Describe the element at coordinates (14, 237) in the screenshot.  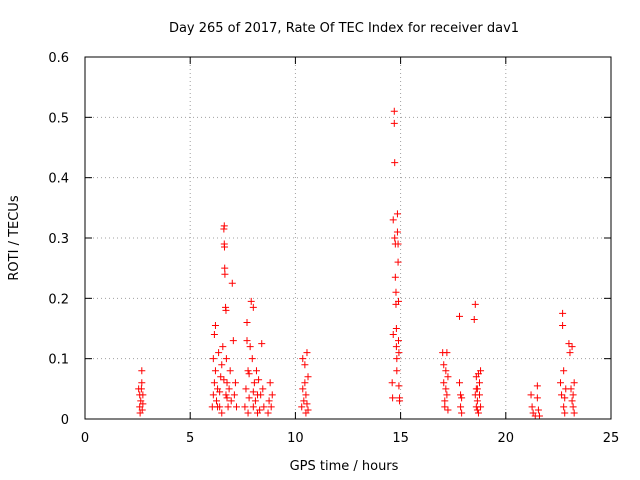
I see `y-axis-label: ROTI / TECUs` at that location.